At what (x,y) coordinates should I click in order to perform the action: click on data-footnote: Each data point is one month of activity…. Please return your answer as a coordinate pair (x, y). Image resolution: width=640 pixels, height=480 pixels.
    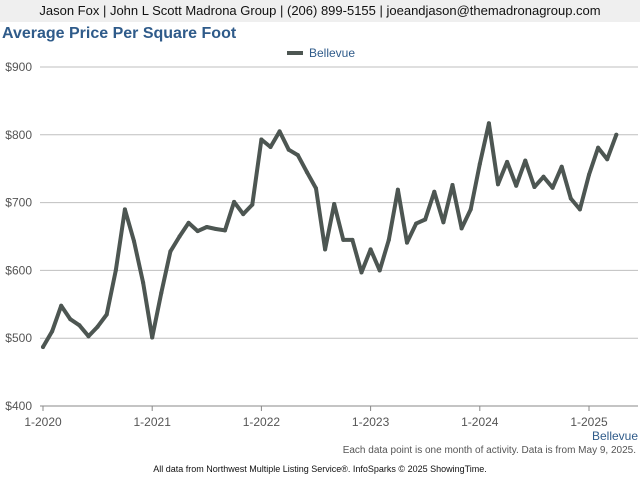
    Looking at the image, I should click on (489, 450).